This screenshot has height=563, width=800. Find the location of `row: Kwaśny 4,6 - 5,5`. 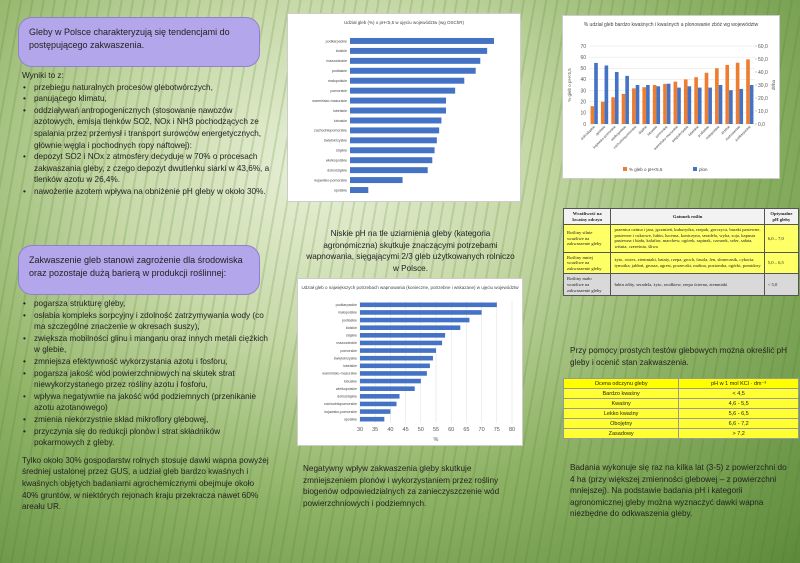

row: Kwaśny 4,6 - 5,5 is located at coordinates (680, 403).